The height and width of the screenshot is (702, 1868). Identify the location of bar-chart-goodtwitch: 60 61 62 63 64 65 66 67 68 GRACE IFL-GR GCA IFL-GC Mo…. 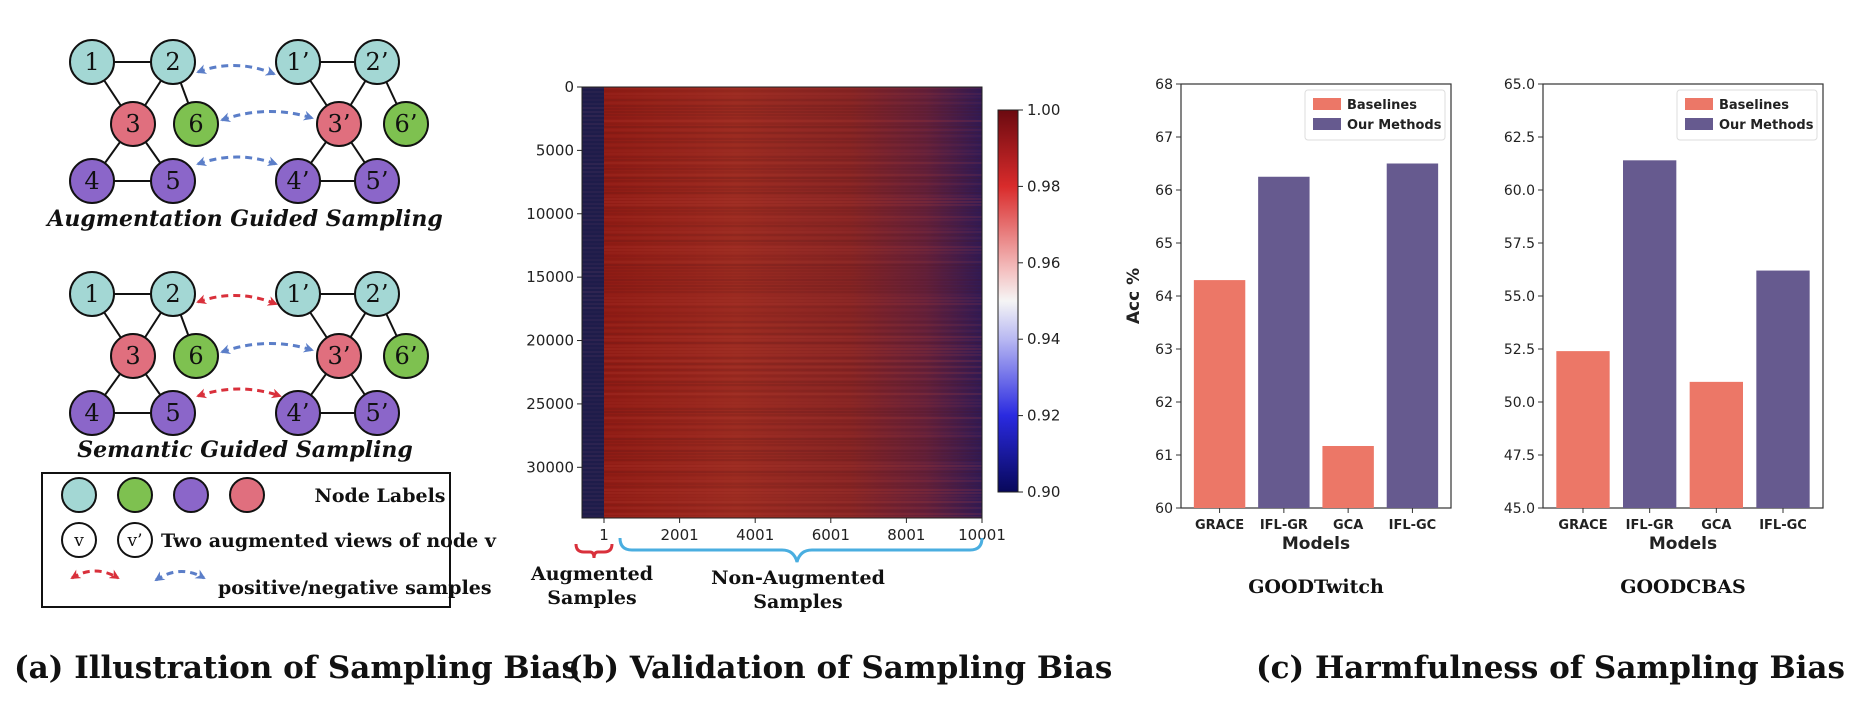
(1288, 337).